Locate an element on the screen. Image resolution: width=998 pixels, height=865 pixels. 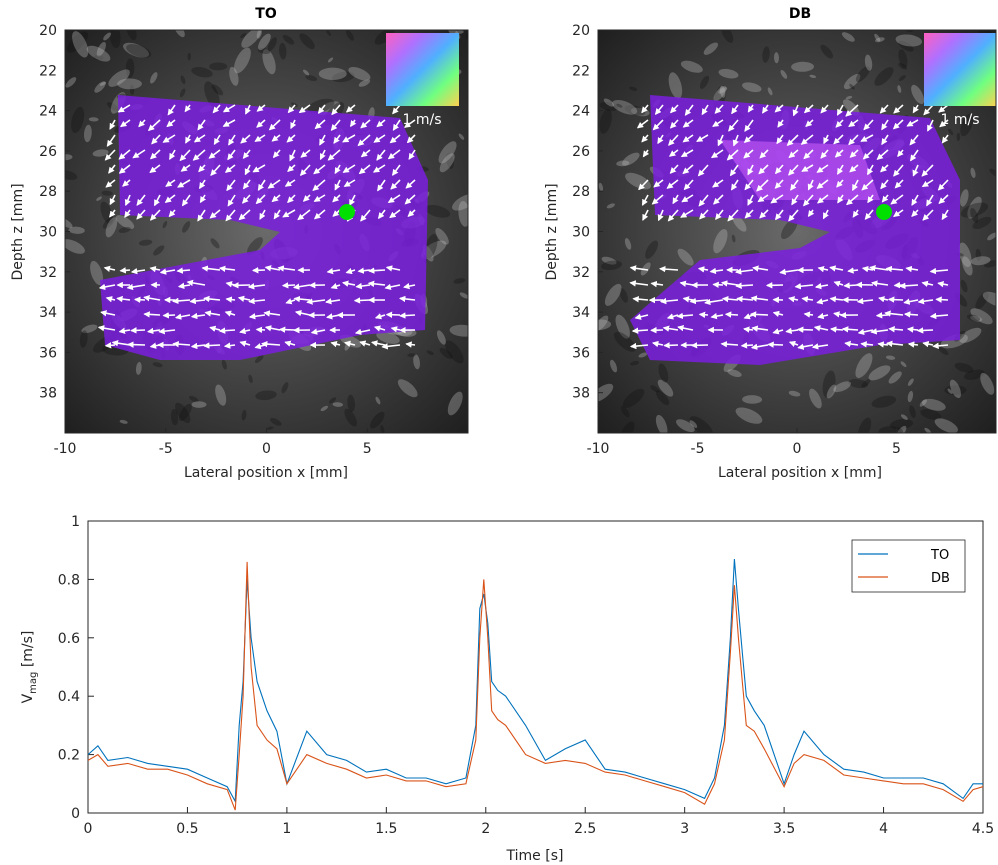
y-tick-label: 0 is located at coordinates (75, 814).